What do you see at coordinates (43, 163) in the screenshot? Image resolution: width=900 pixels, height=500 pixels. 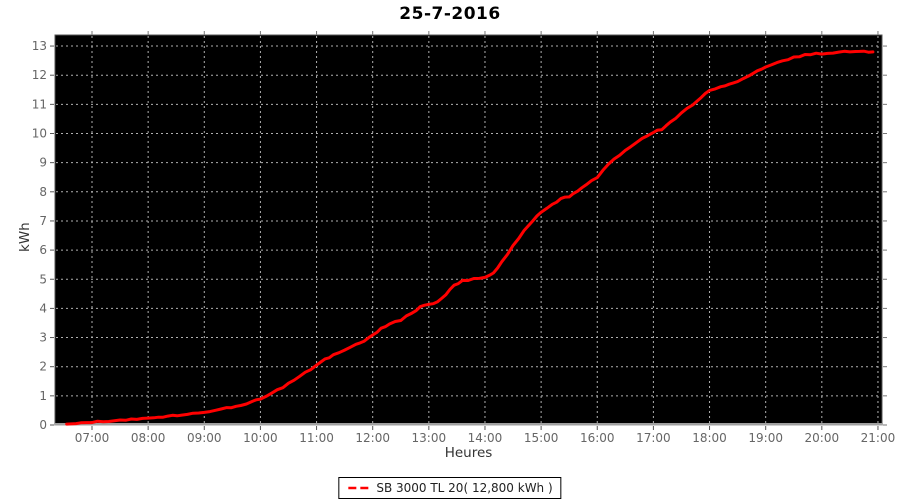 I see `y-tick-label: 9` at bounding box center [43, 163].